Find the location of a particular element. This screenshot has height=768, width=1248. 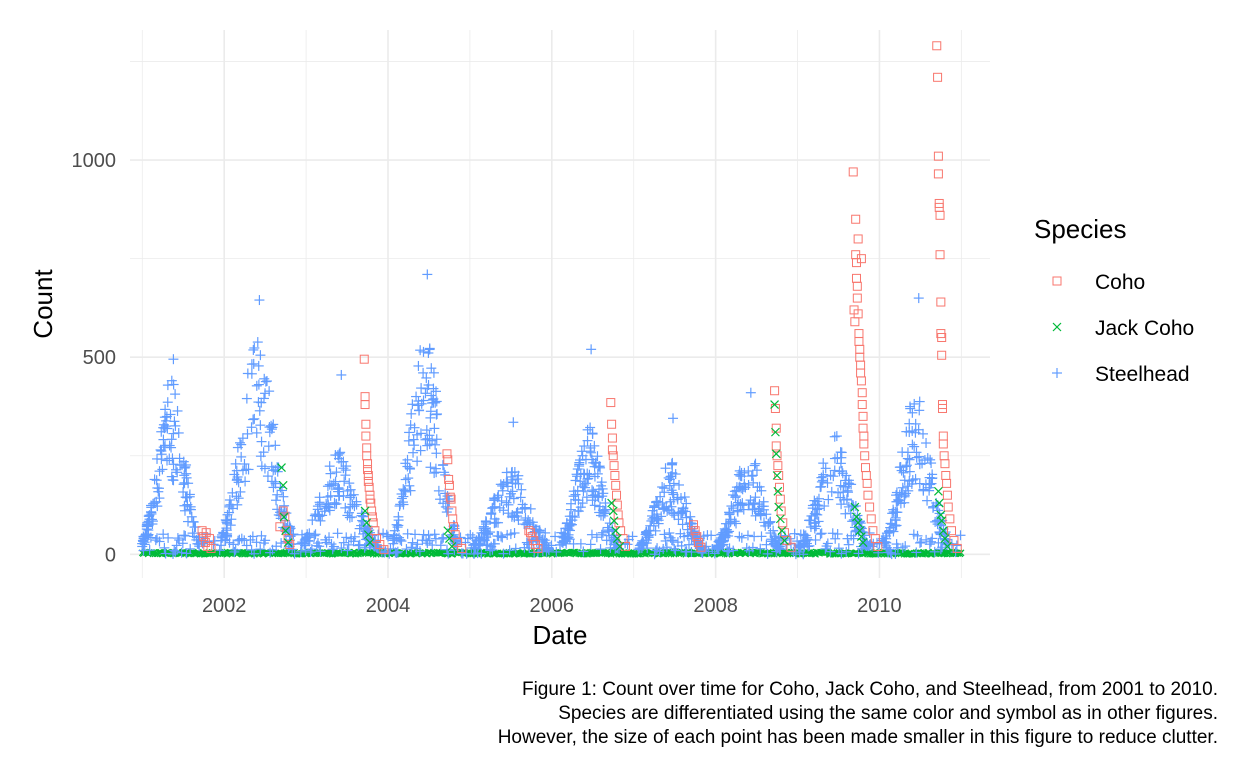

legend-item: Steelhead is located at coordinates (1121, 374).